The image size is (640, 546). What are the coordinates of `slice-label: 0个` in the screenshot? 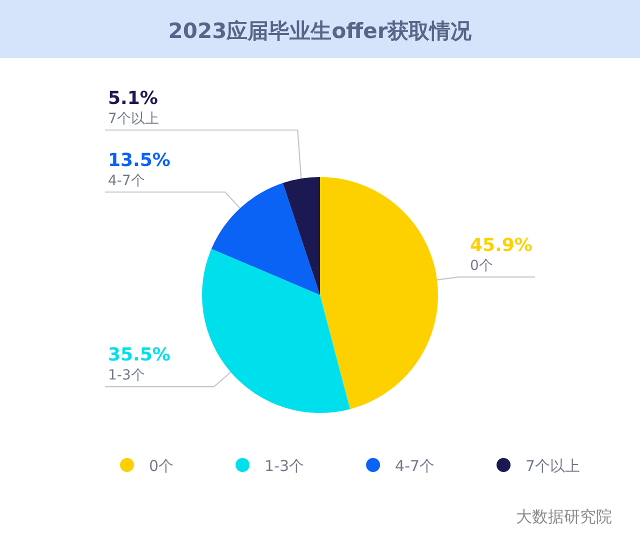 It's located at (481, 266).